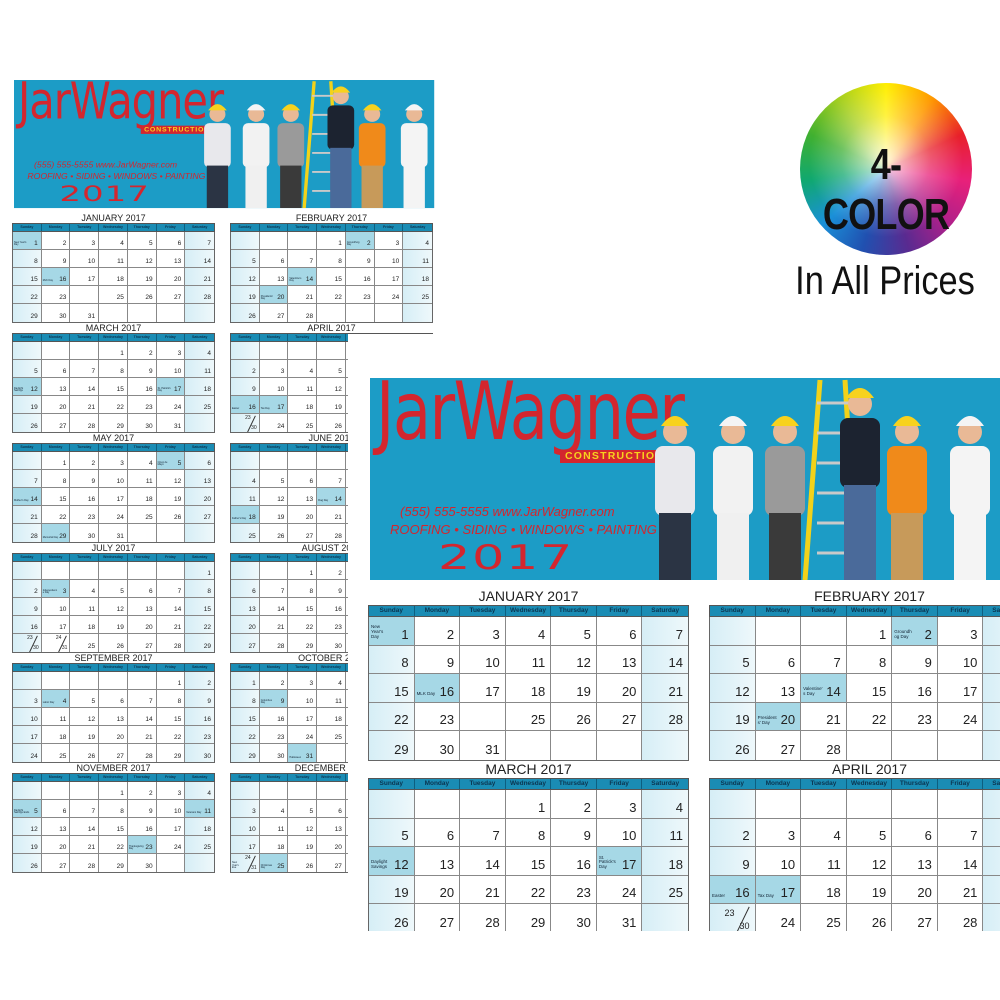  Describe the element at coordinates (245, 405) in the screenshot. I see `day-cell: 16 Easter` at that location.